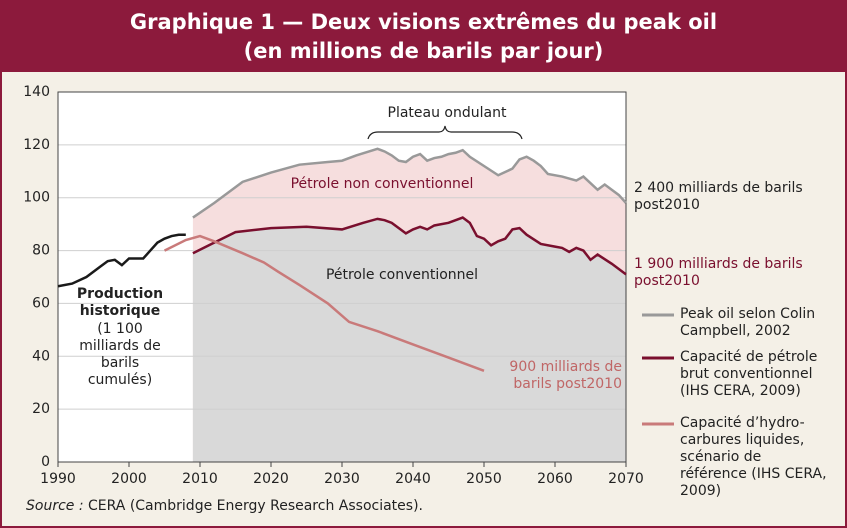 The image size is (847, 528). Describe the element at coordinates (55, 506) in the screenshot. I see `source-label: Source :` at that location.